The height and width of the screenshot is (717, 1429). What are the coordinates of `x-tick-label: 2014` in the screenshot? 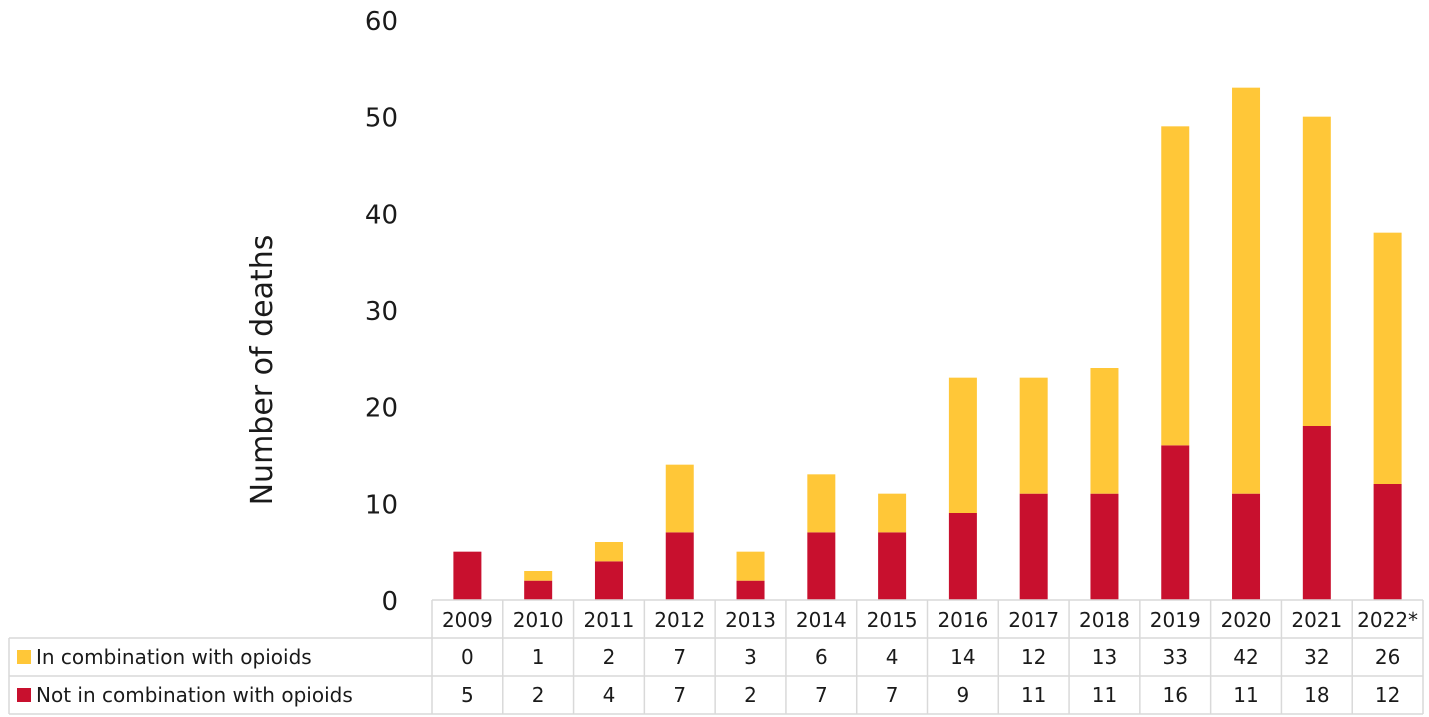 It's located at (821, 620).